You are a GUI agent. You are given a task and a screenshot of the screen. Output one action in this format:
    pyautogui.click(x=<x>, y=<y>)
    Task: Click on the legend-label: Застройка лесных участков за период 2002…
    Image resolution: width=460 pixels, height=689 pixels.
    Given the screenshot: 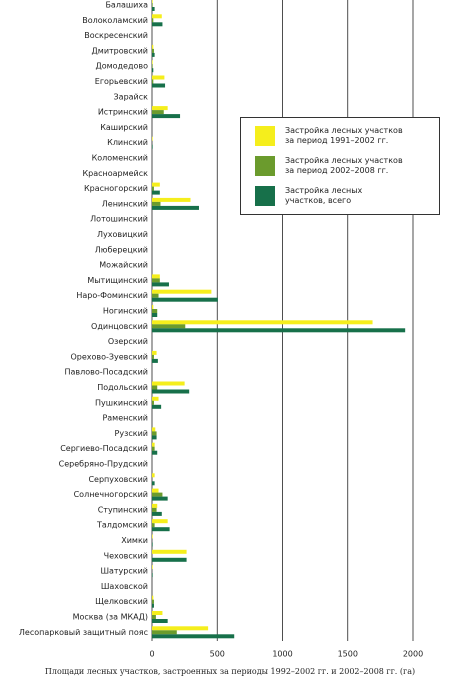 What is the action you would take?
    pyautogui.click(x=344, y=165)
    